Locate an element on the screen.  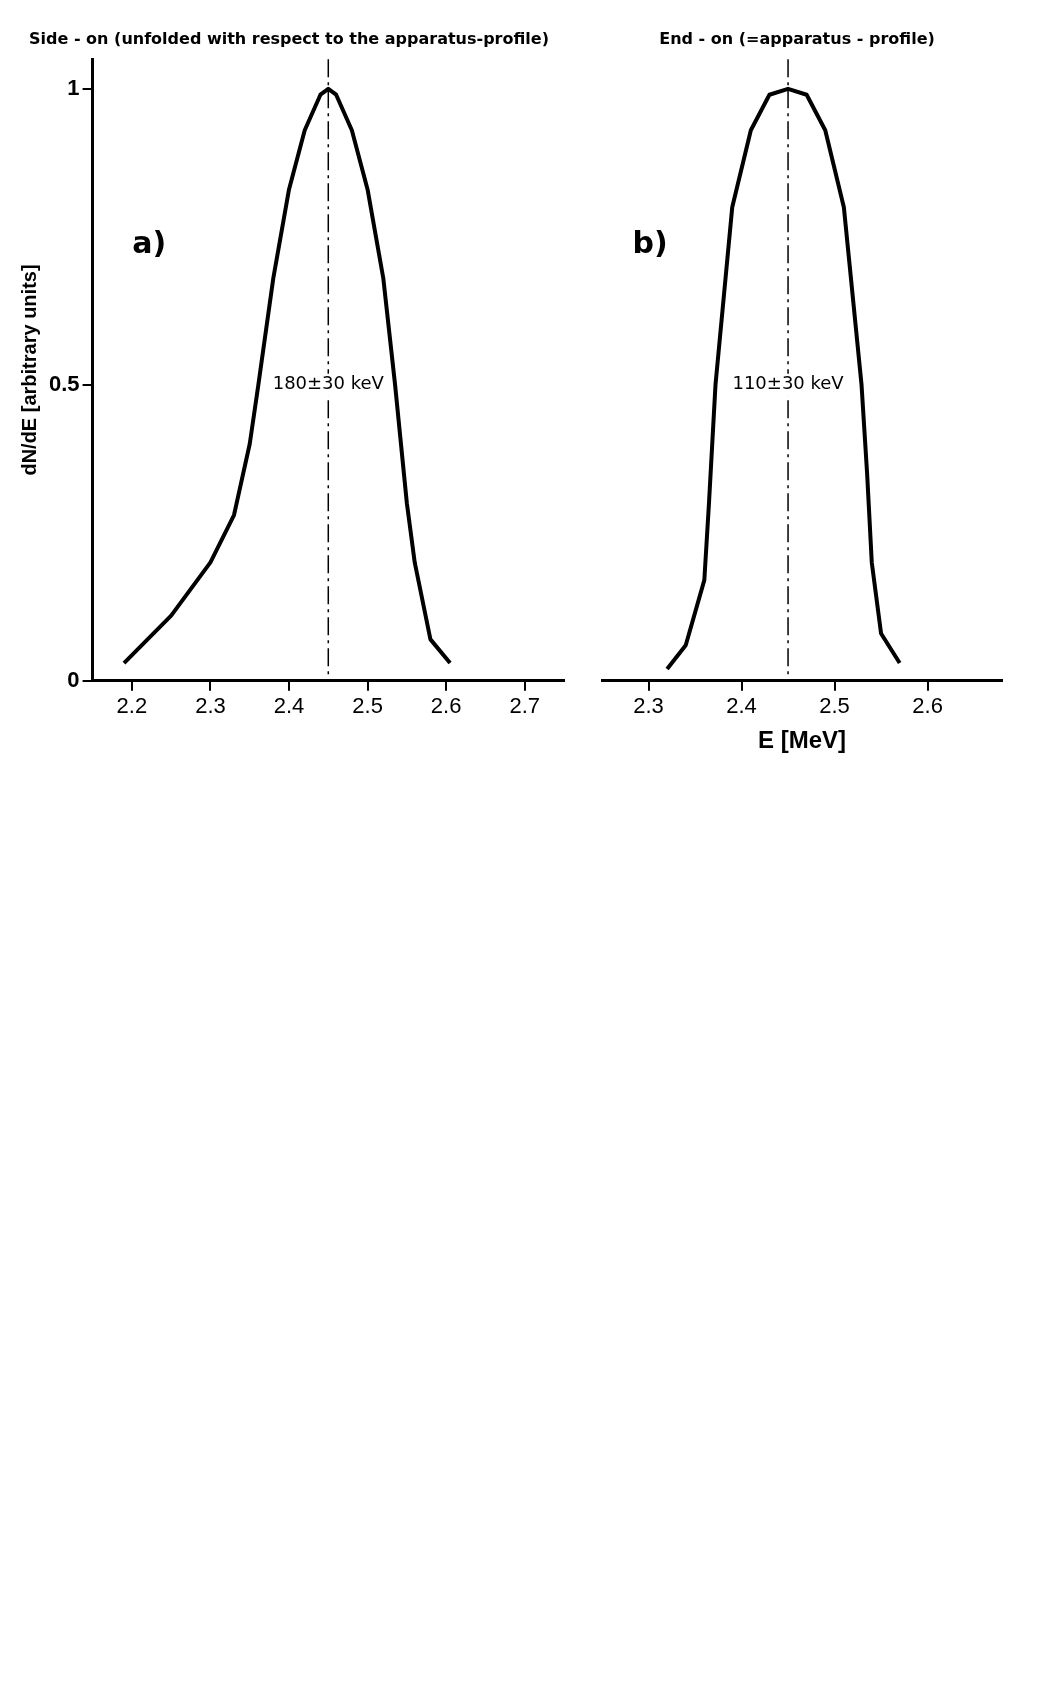
chart-title: Side - on (unfolded with respect to the apparatus-profile) is located at coordinates (289, 38).